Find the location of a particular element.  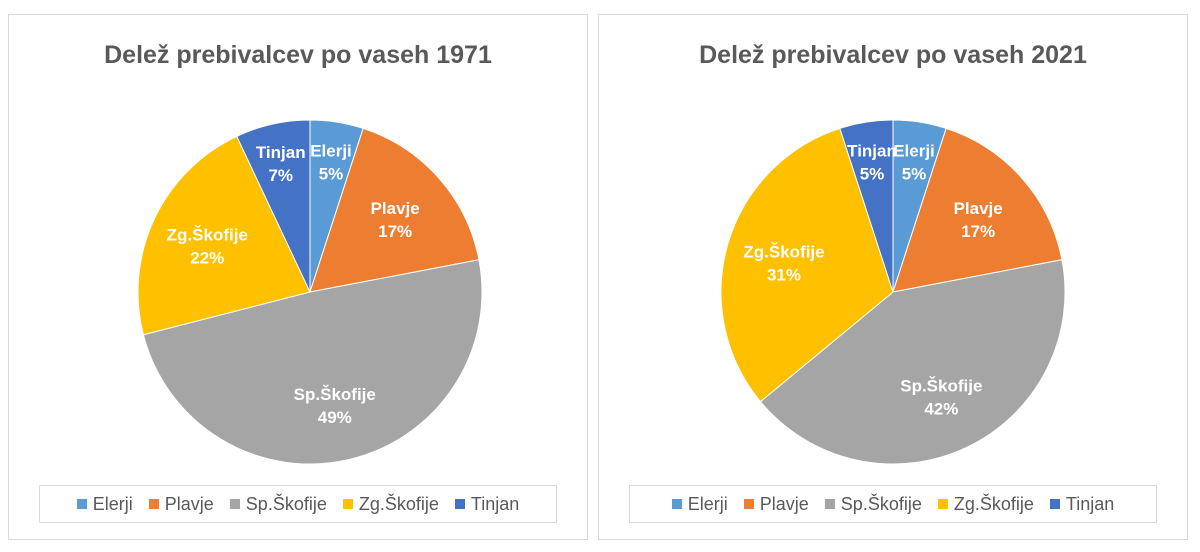

chart-title: Delež prebivalcev po vaseh 2021 is located at coordinates (893, 55).